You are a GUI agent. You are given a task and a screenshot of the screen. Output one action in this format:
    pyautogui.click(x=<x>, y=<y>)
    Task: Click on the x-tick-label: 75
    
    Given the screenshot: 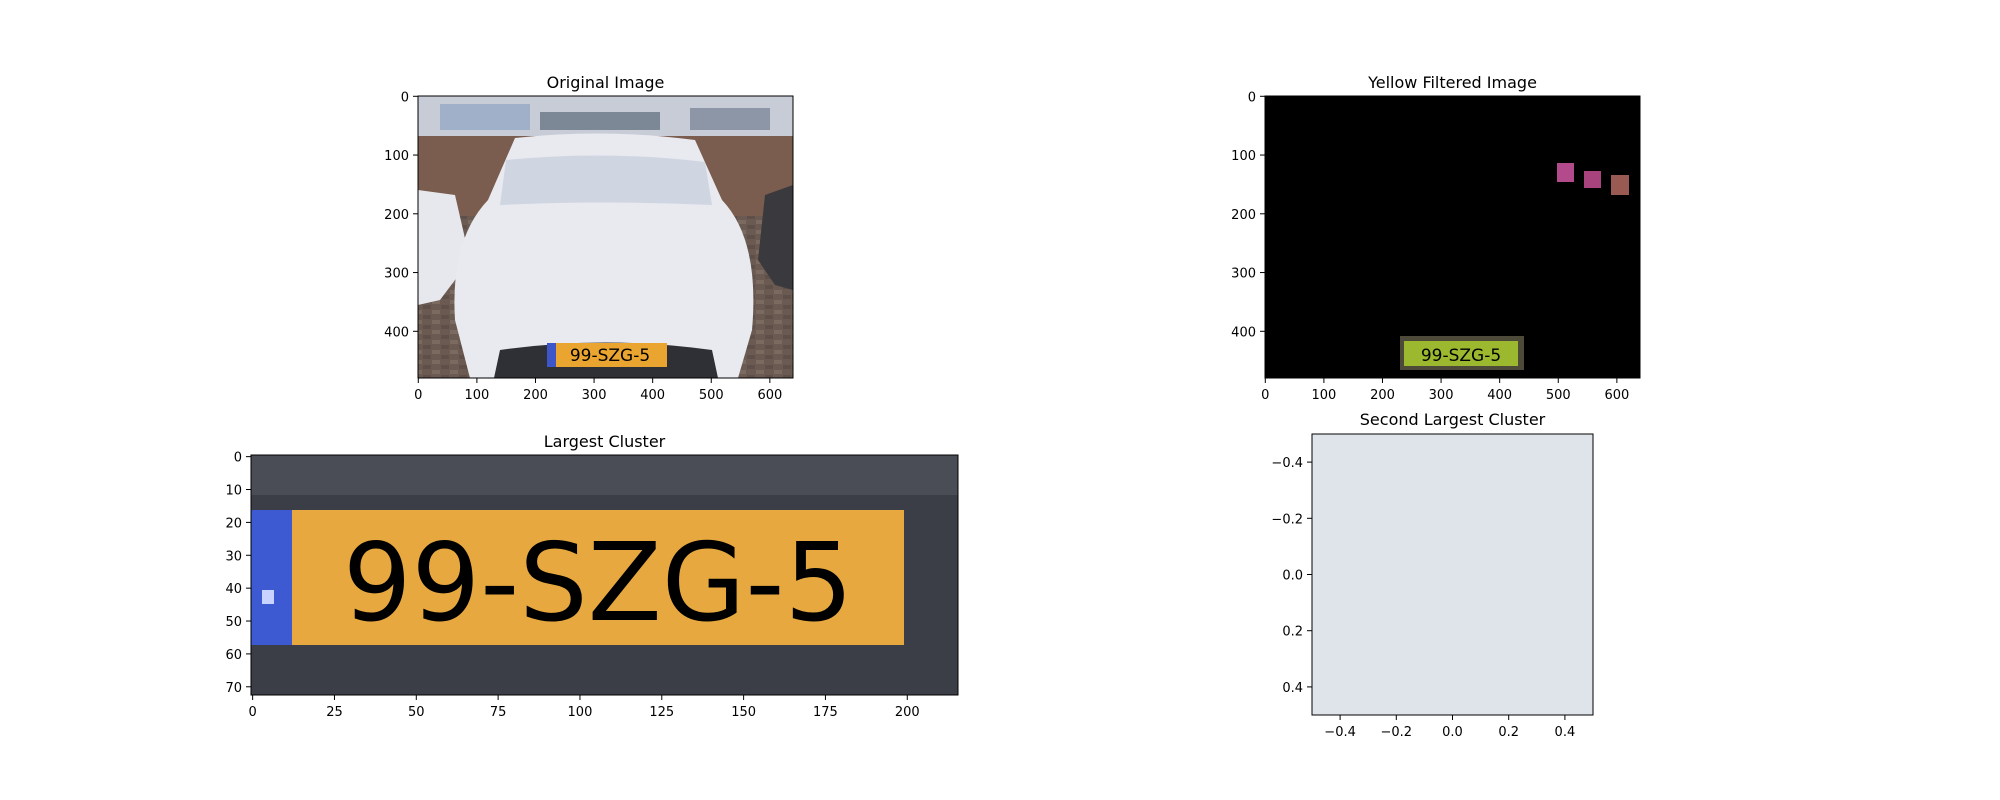 What is the action you would take?
    pyautogui.click(x=498, y=712)
    